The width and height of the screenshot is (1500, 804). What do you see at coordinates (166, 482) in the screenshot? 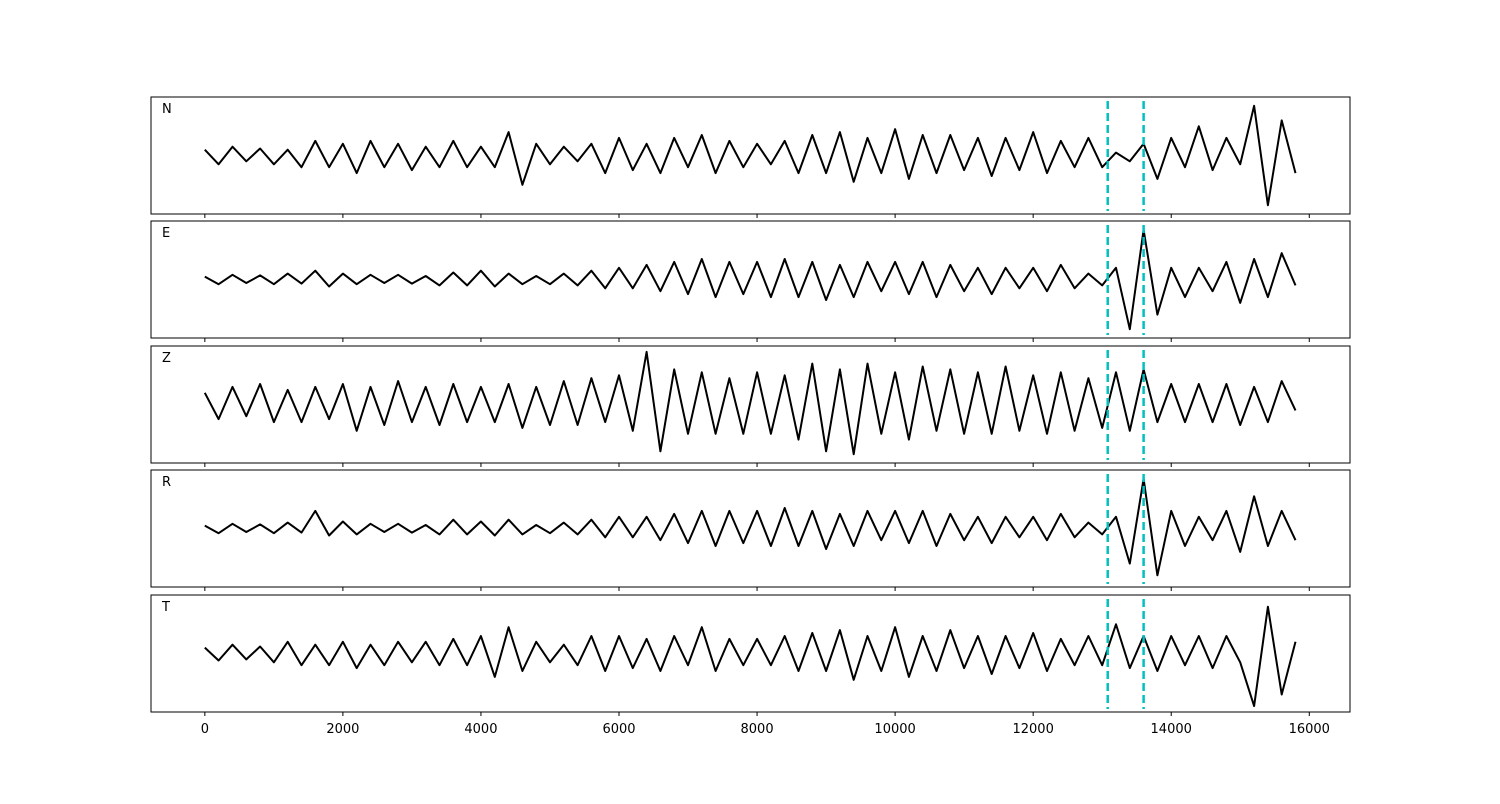
I see `panel-label: R` at bounding box center [166, 482].